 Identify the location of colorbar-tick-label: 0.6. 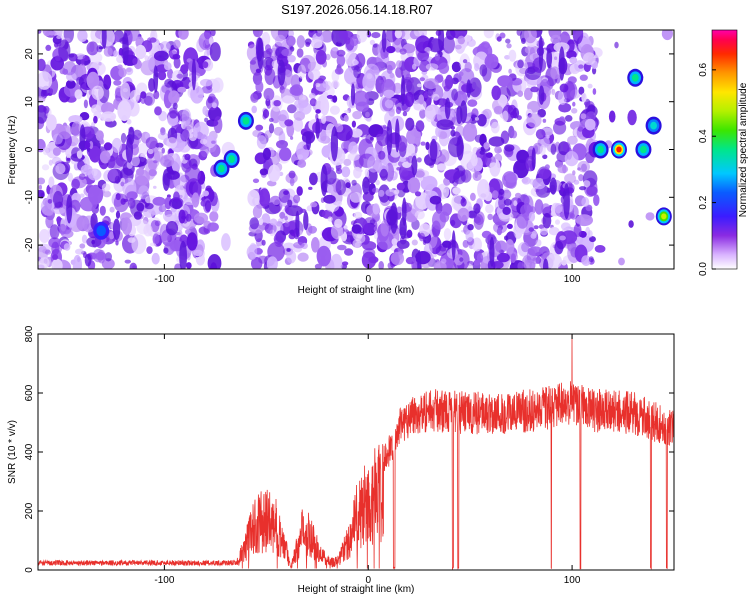
(703, 69).